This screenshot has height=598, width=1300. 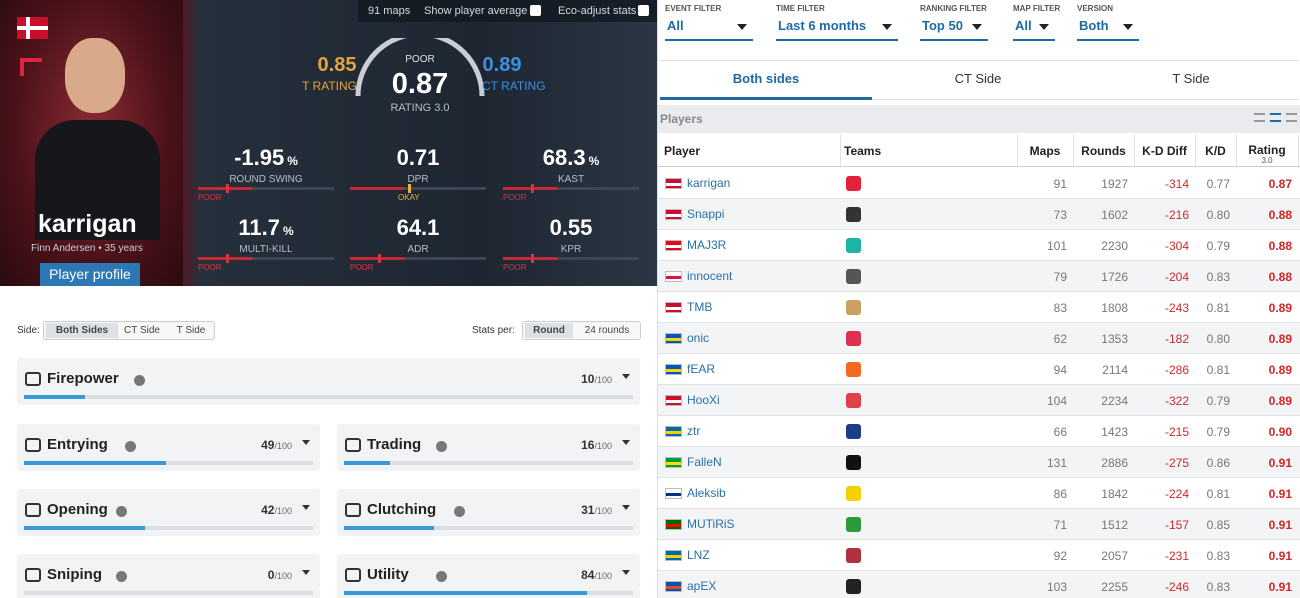 What do you see at coordinates (1108, 28) in the screenshot?
I see `filter-dropdown: Both` at bounding box center [1108, 28].